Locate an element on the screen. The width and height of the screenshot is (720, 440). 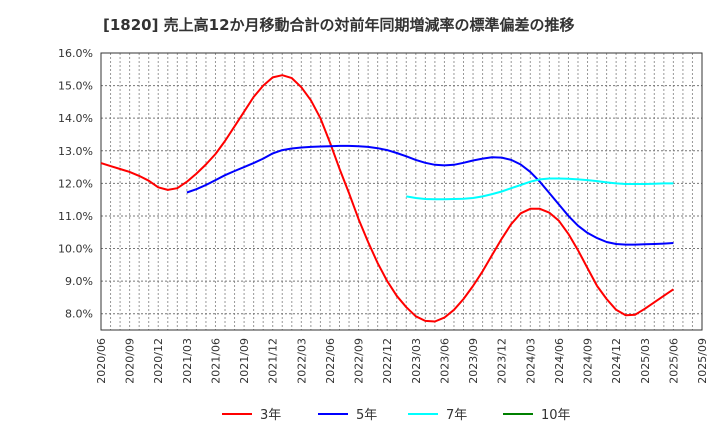
x-tick-label: 2020/12 is located at coordinates (158, 361).